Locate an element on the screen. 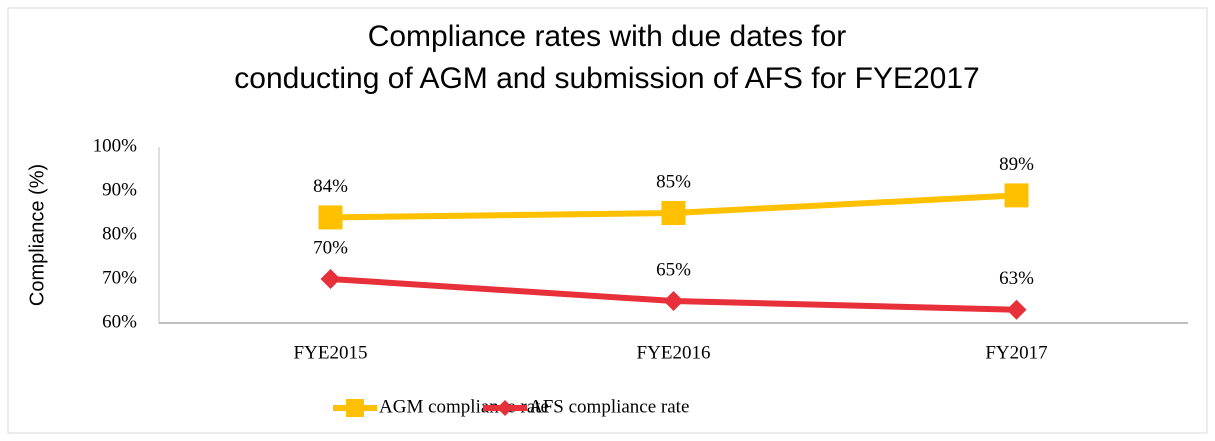  y-tick-label: 60% is located at coordinates (119, 321).